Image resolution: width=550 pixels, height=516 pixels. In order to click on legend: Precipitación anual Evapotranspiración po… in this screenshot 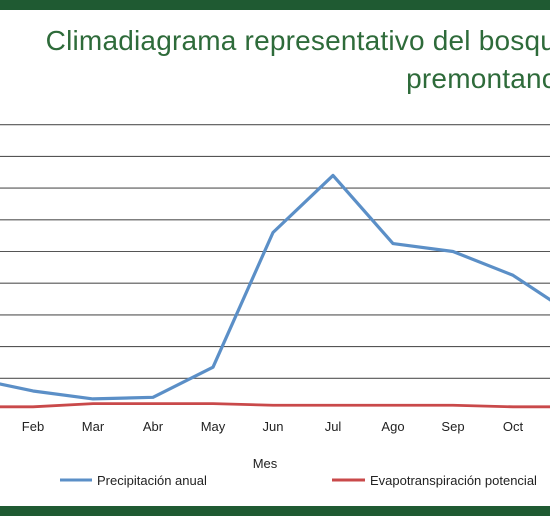, I will do `click(298, 480)`.